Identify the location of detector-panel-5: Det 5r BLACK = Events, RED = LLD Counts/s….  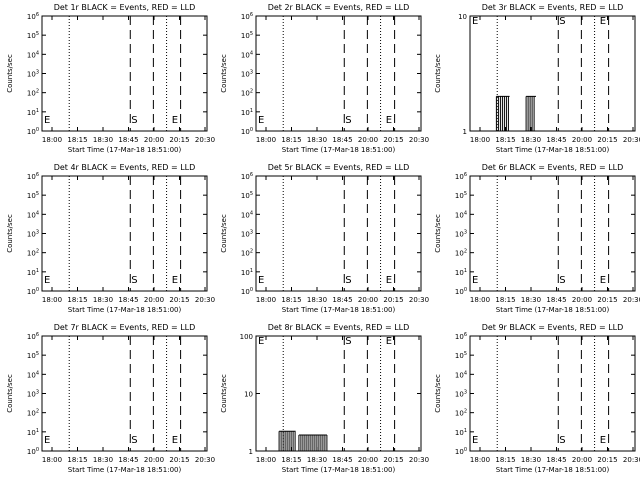
(324, 238).